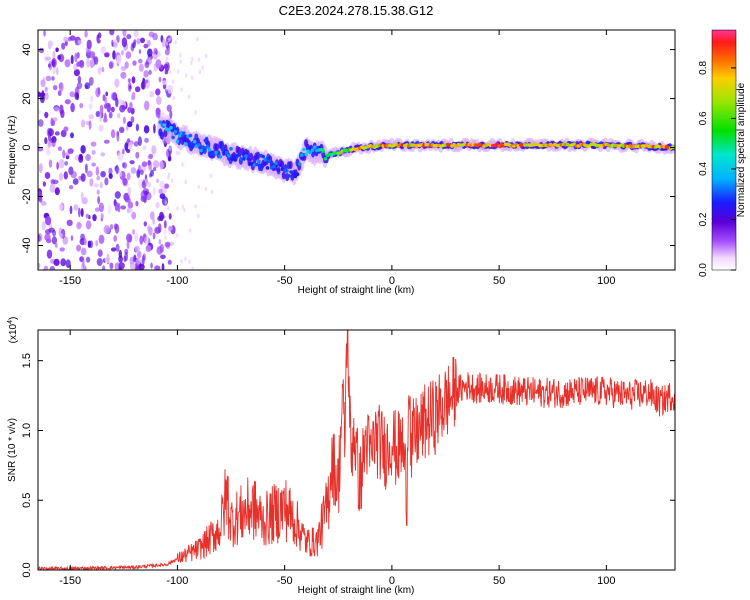 This screenshot has width=750, height=600. Describe the element at coordinates (13, 330) in the screenshot. I see `svg-text: (x104)` at that location.